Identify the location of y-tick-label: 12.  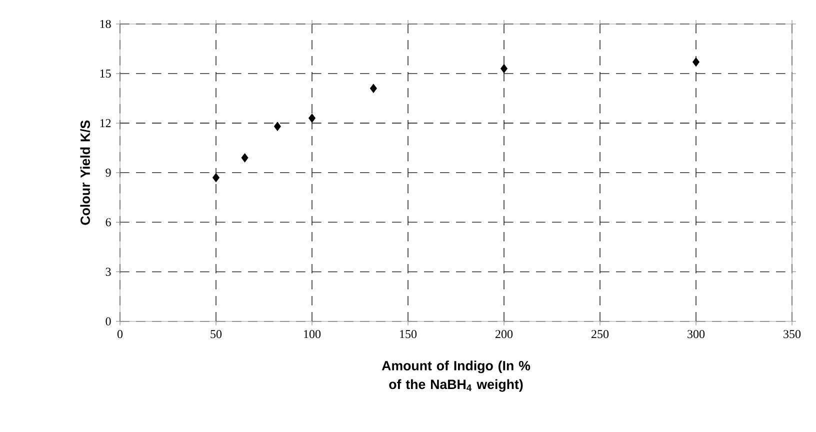
(105, 123).